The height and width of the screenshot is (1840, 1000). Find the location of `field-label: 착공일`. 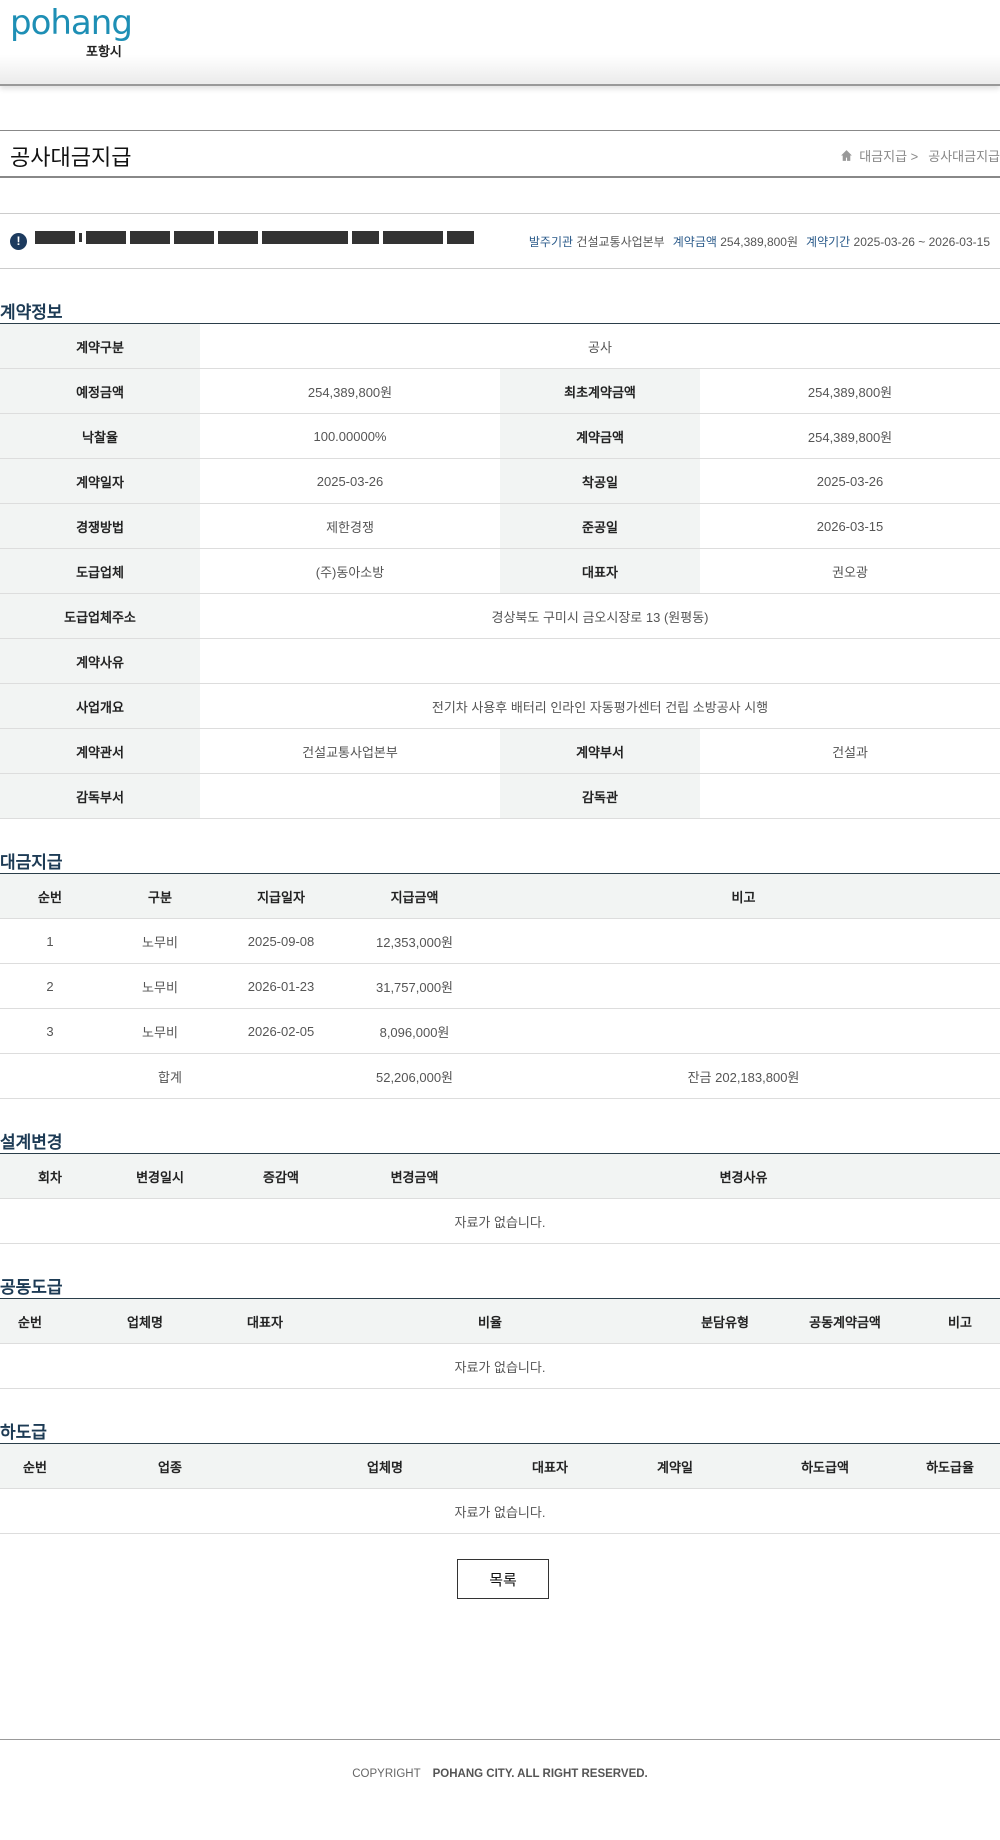

field-label: 착공일 is located at coordinates (600, 481).